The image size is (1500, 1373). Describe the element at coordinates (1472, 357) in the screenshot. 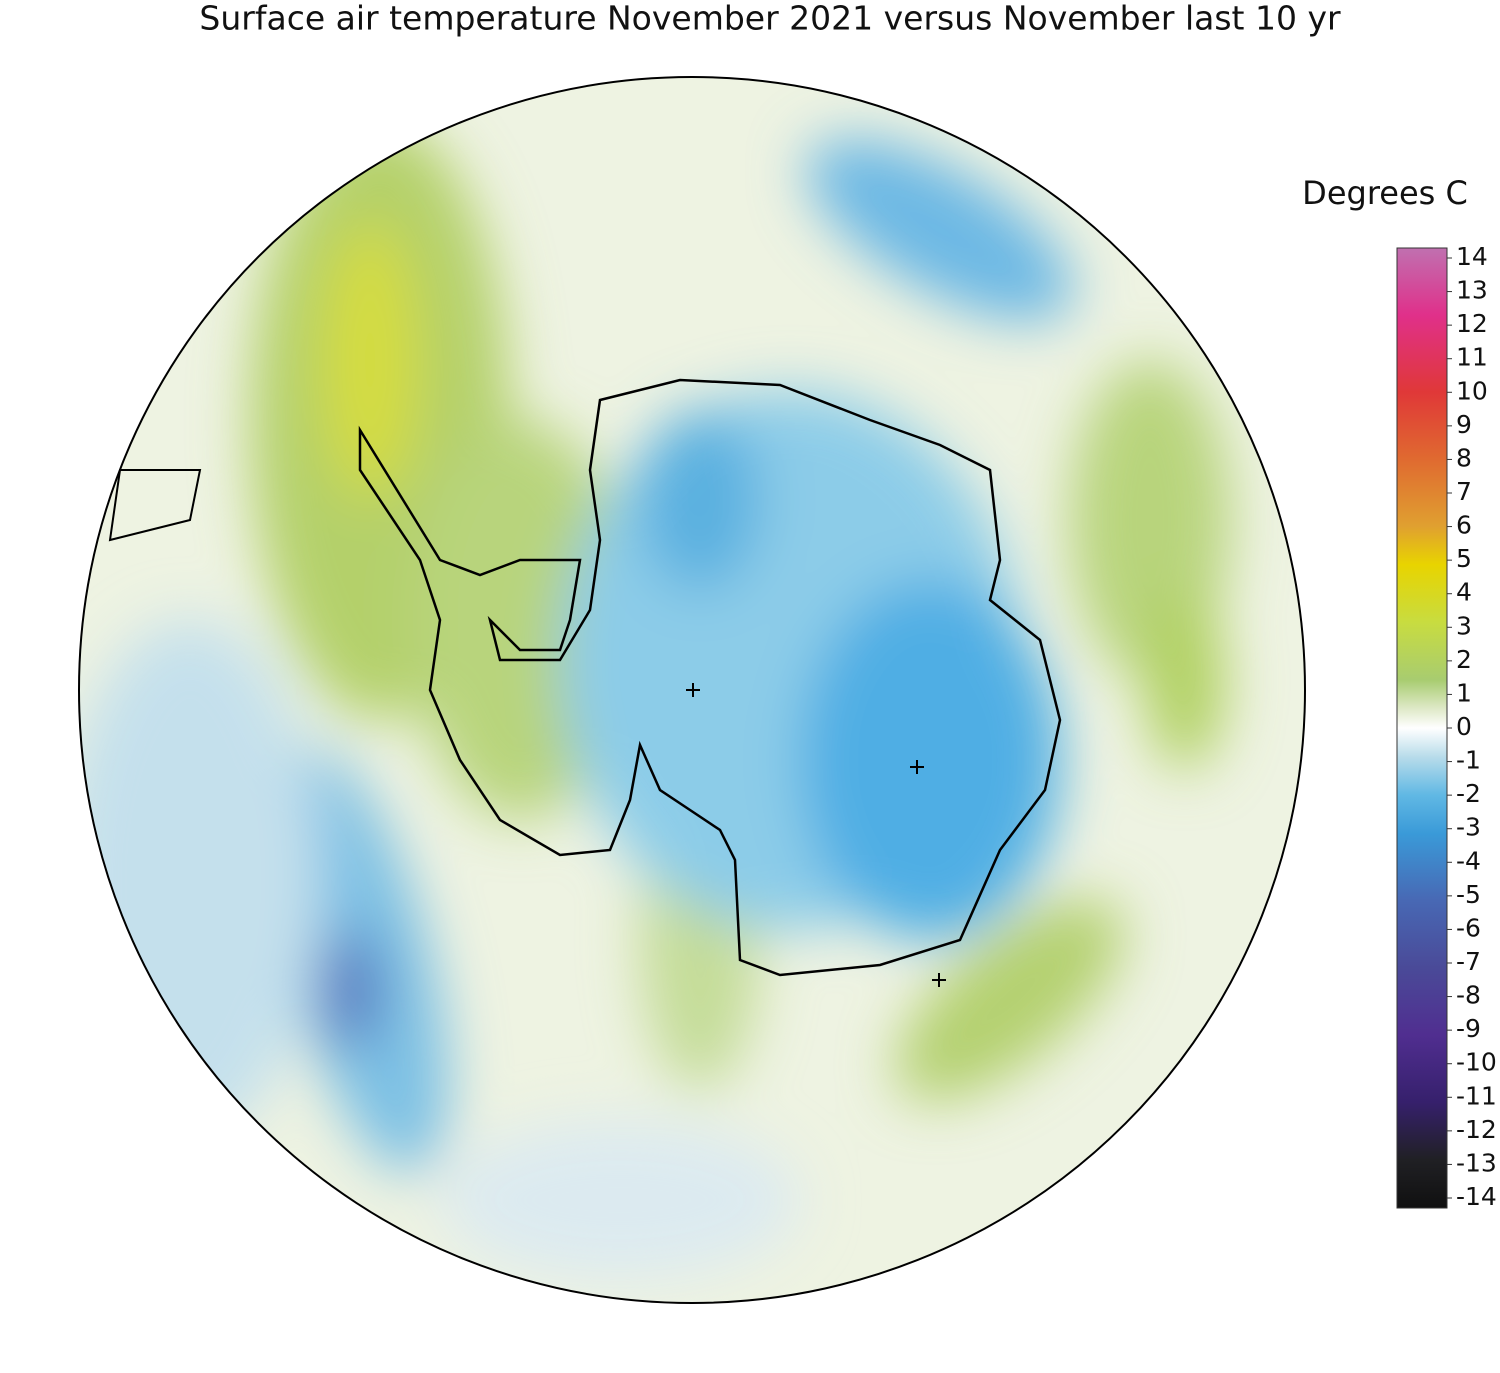

I see `colorbar-tick-label: 11` at that location.